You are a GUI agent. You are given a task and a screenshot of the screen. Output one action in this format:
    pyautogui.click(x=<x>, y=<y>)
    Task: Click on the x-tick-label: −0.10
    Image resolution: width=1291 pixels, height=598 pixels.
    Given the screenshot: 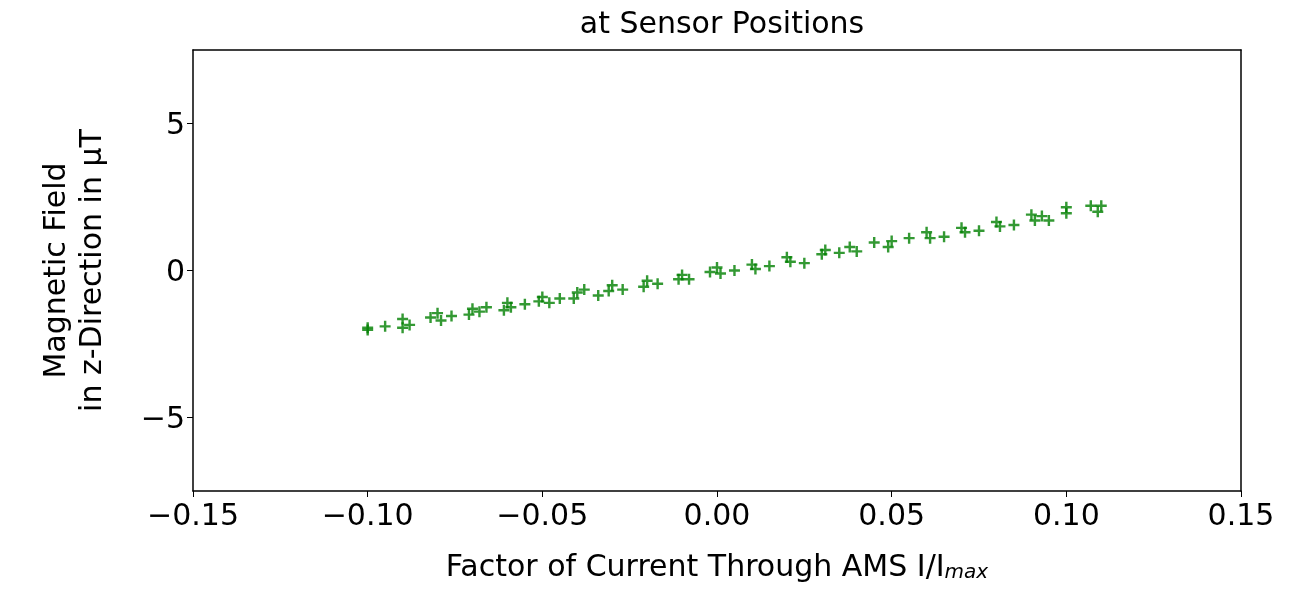 What is the action you would take?
    pyautogui.click(x=367, y=514)
    